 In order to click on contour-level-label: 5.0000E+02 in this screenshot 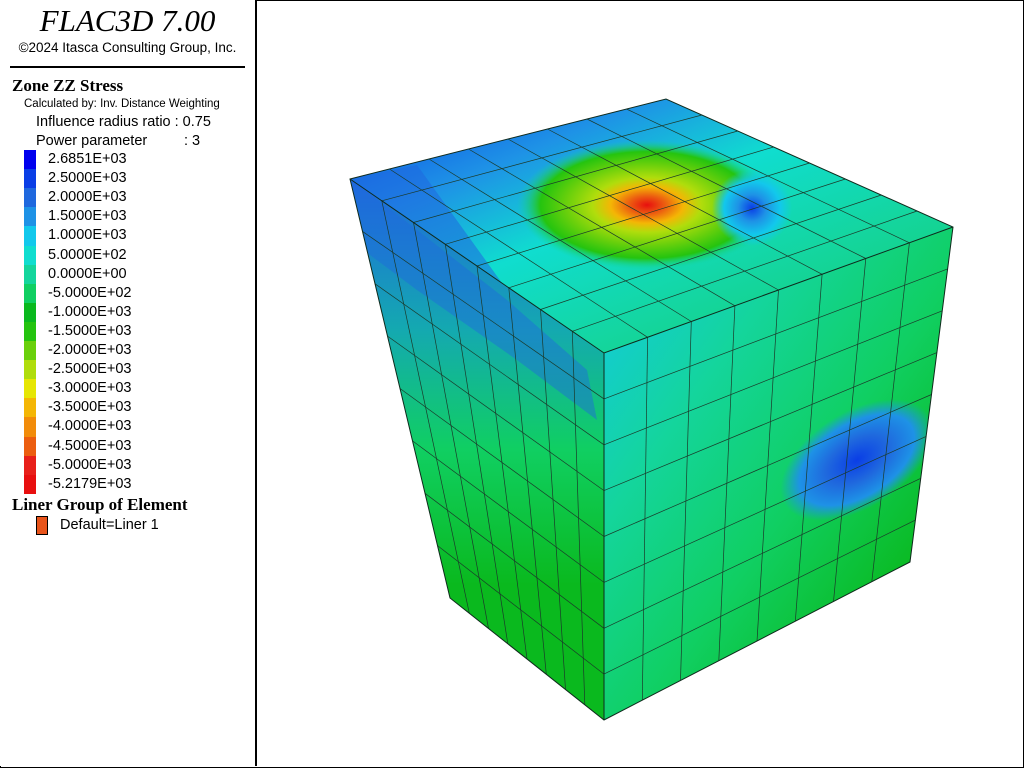, I will do `click(87, 254)`.